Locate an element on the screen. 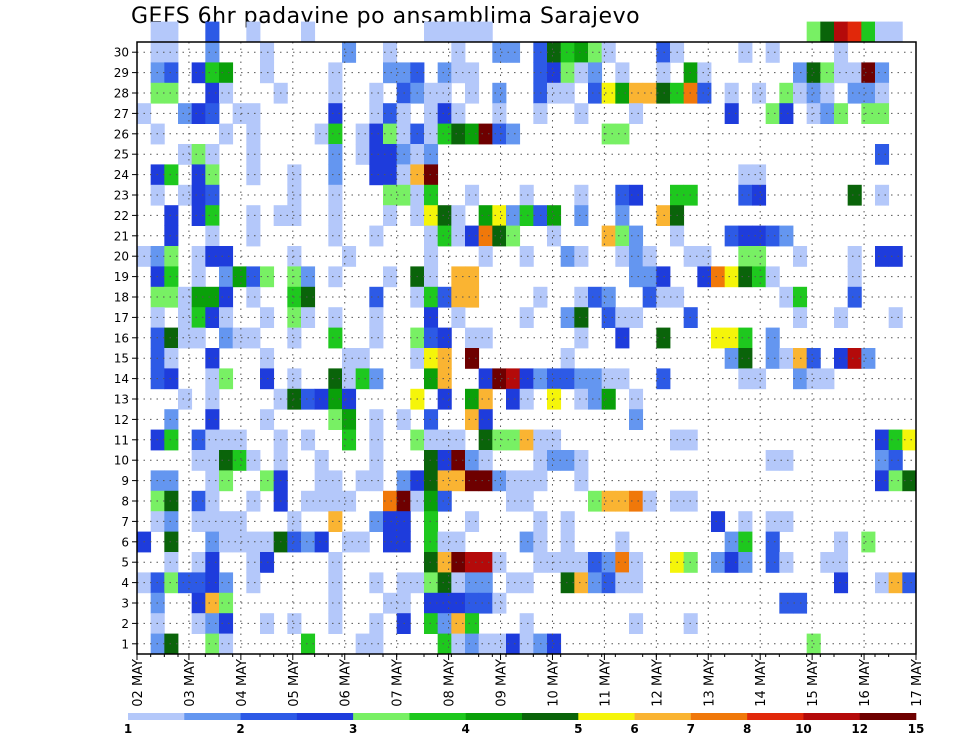 The width and height of the screenshot is (960, 742). y-tick-label: 19 is located at coordinates (121, 277).